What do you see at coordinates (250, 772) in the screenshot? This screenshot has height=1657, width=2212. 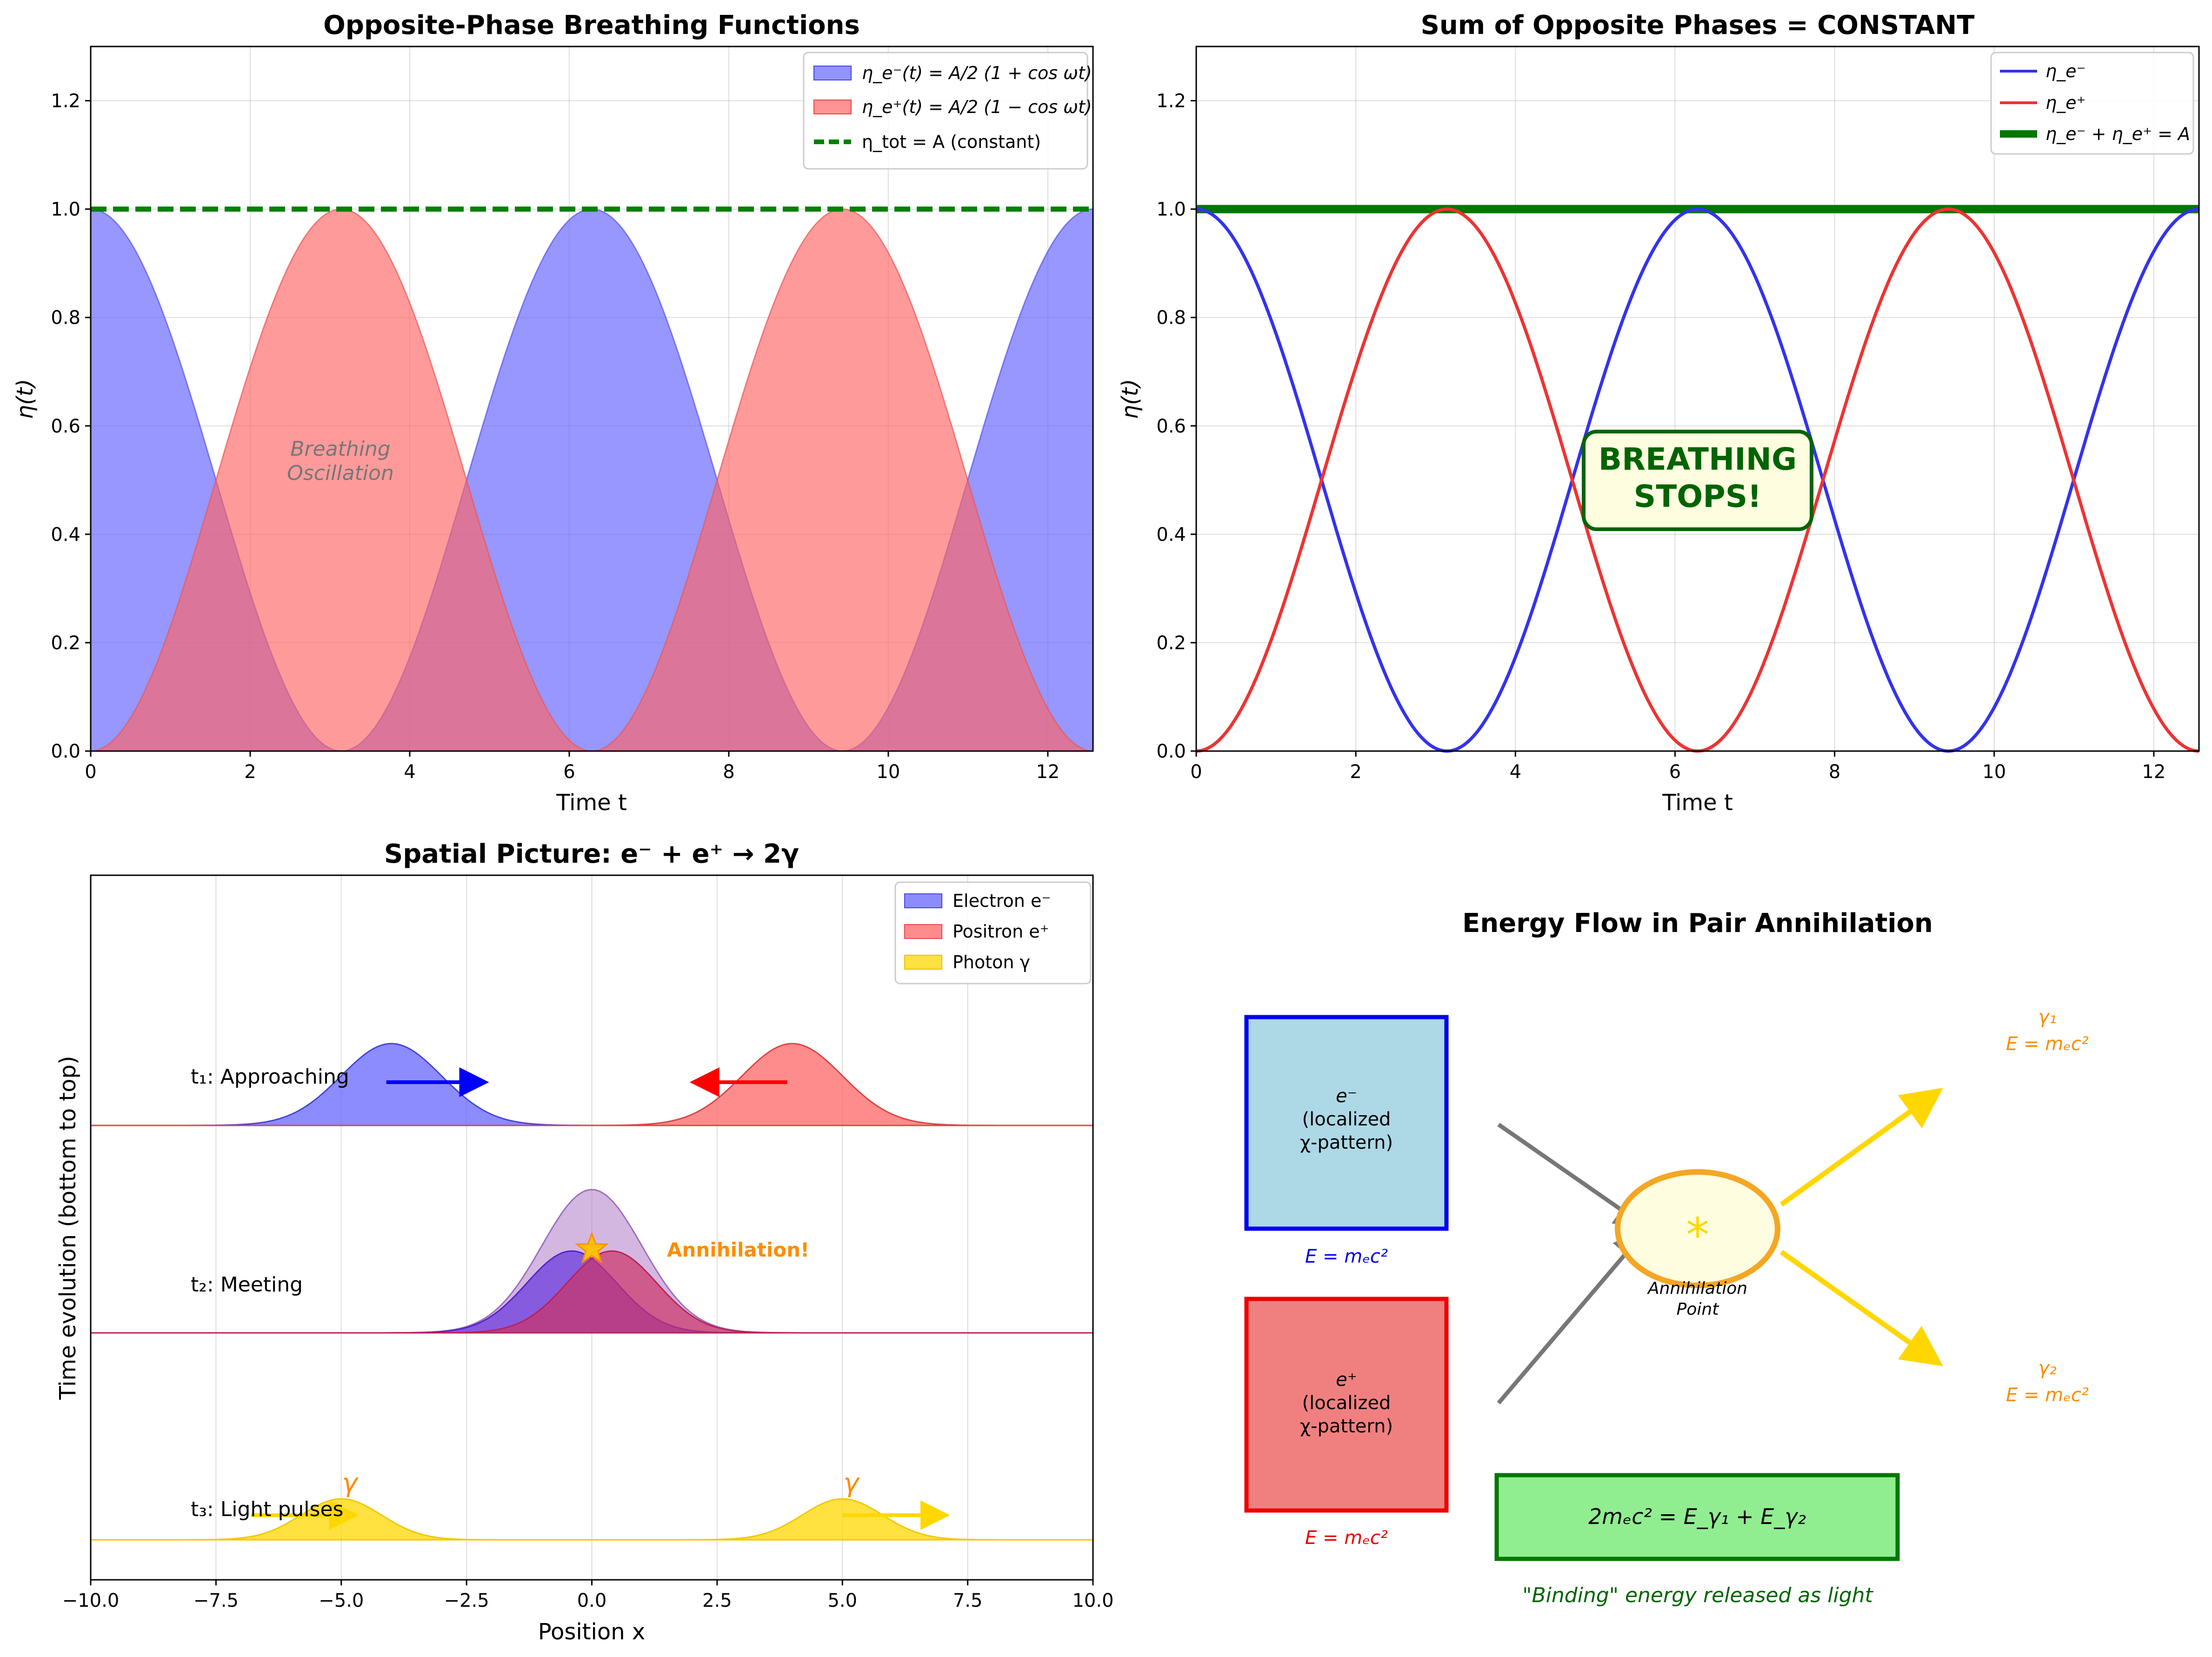 I see `p1-xtick-label: 2` at bounding box center [250, 772].